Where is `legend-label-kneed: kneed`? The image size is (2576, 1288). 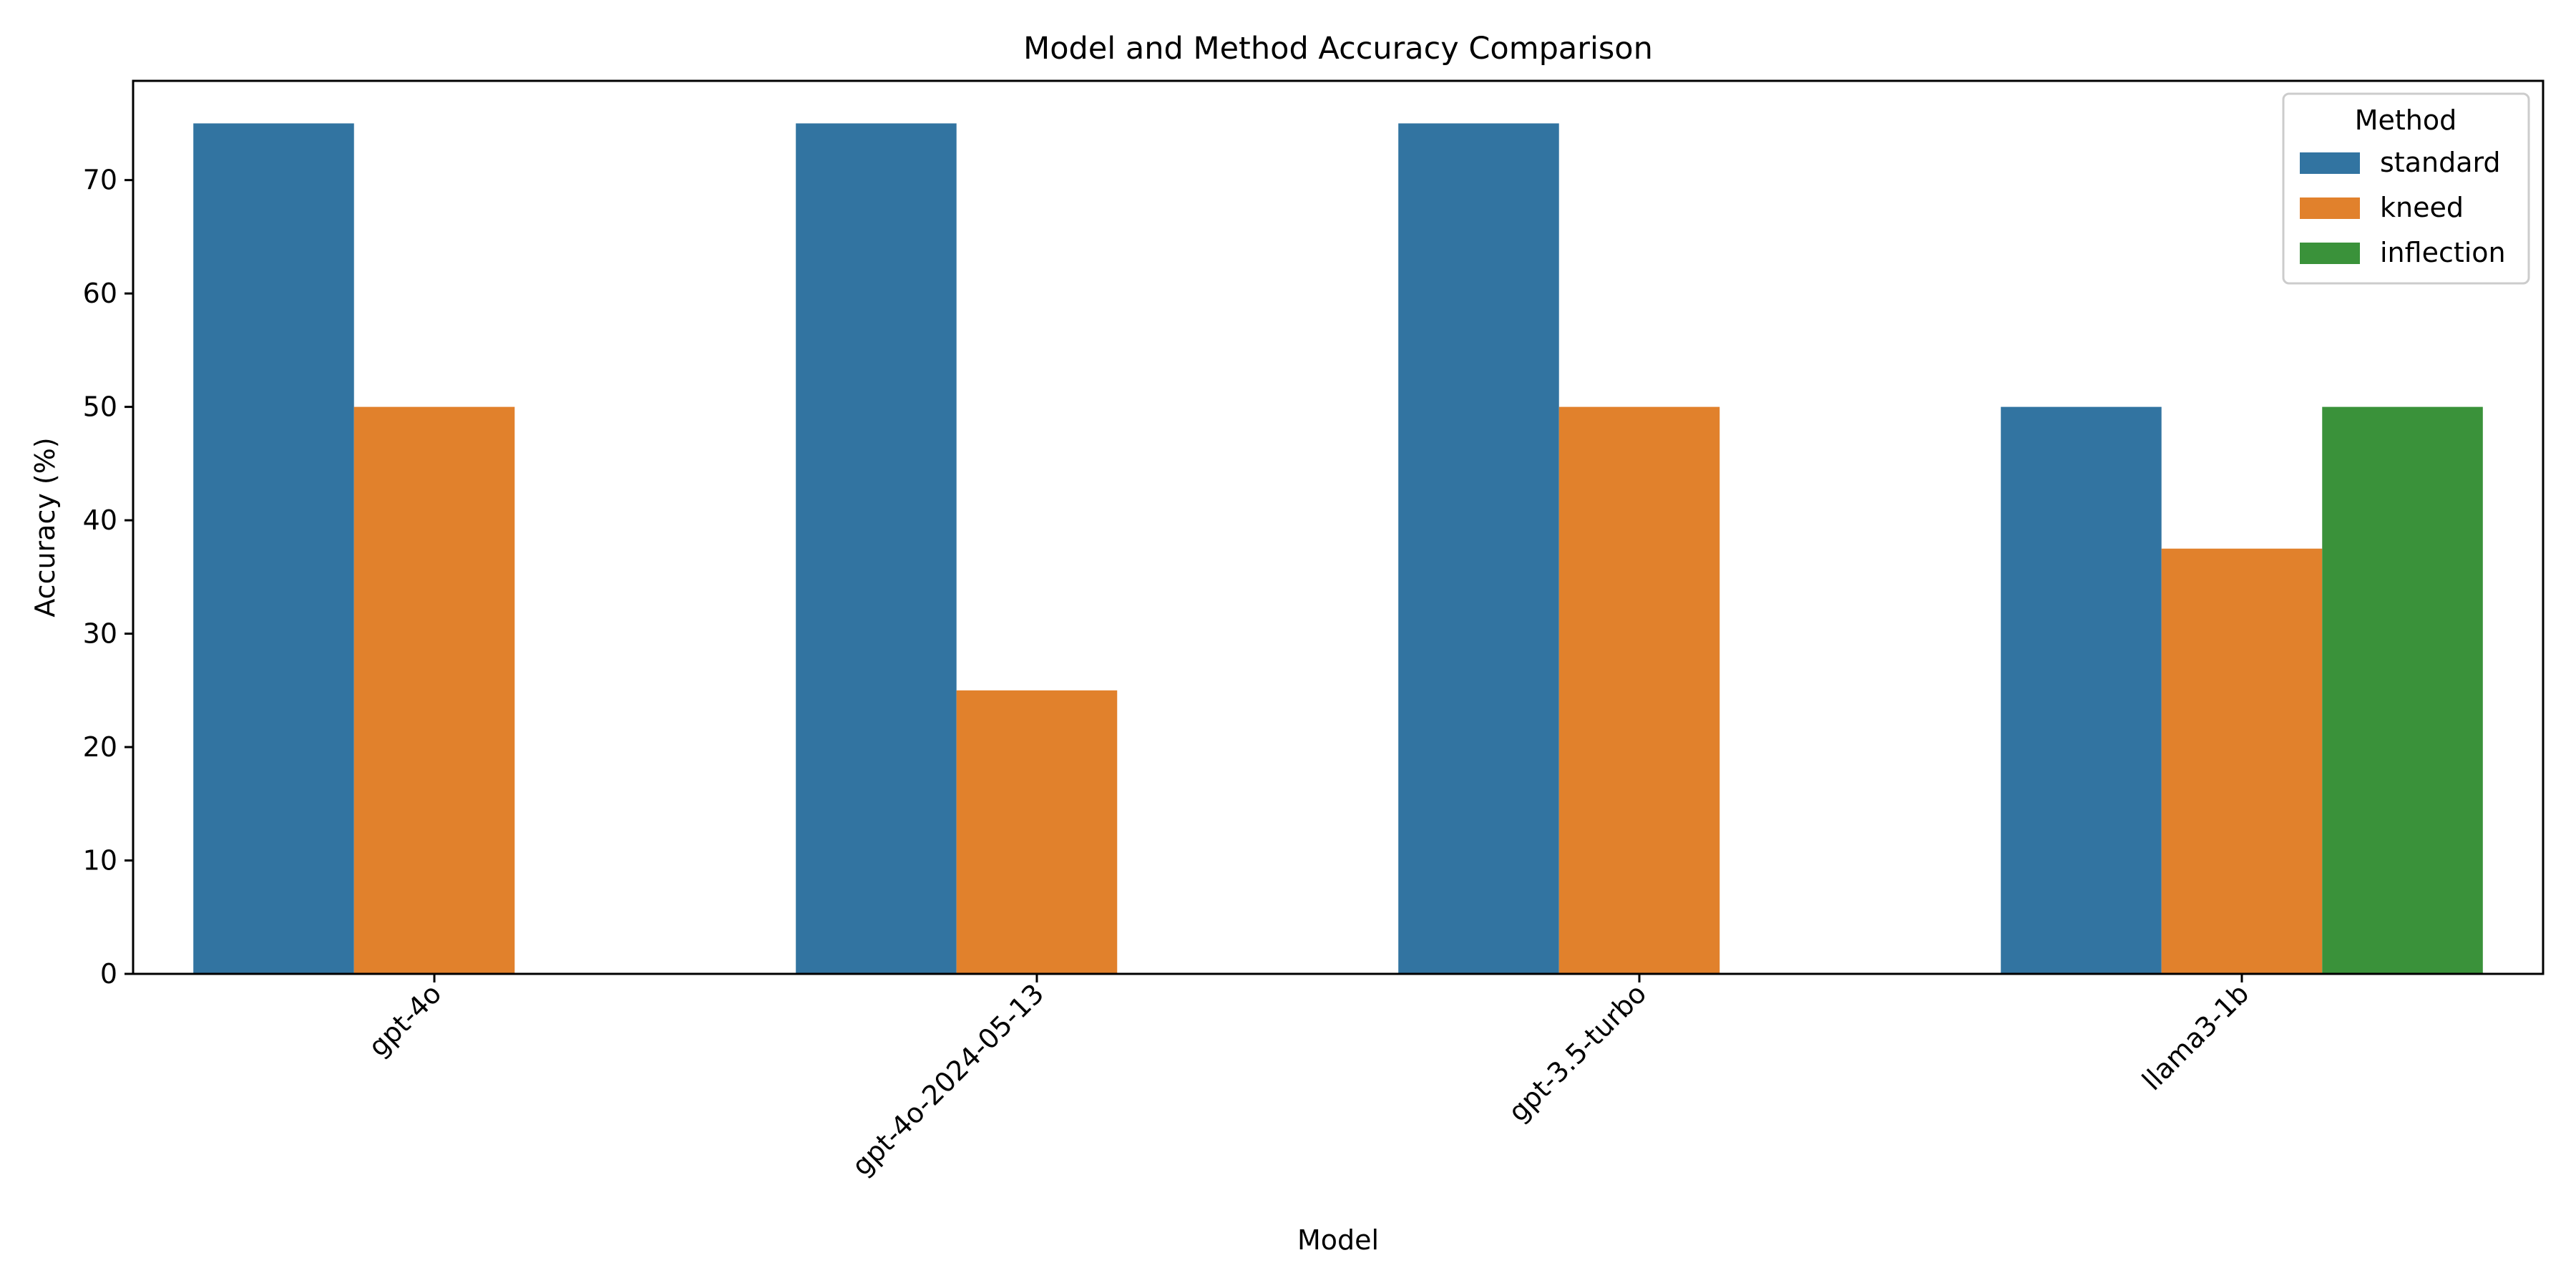 legend-label-kneed: kneed is located at coordinates (2422, 208).